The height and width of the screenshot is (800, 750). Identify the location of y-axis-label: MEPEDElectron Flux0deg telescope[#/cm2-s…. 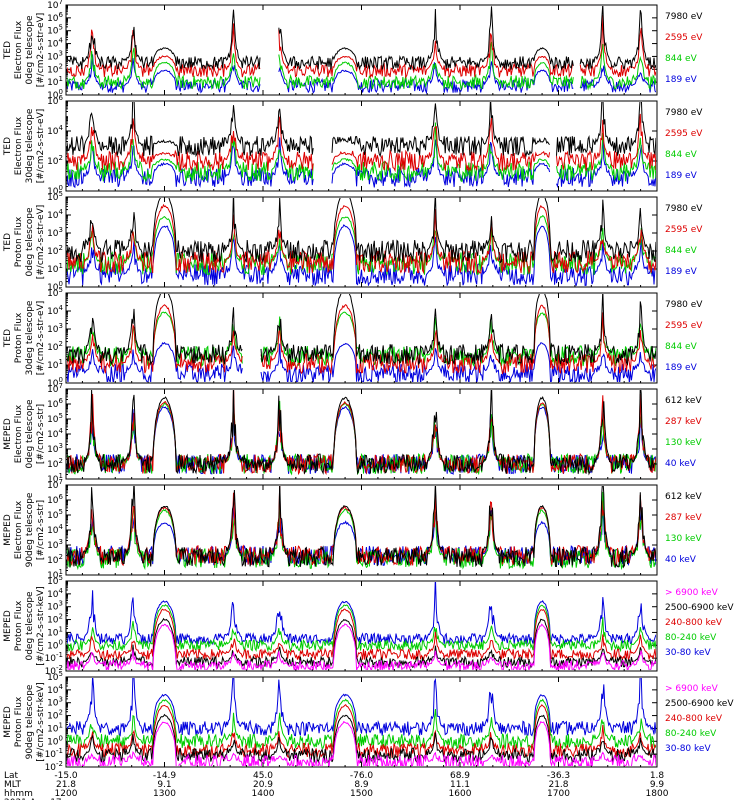
(24, 434).